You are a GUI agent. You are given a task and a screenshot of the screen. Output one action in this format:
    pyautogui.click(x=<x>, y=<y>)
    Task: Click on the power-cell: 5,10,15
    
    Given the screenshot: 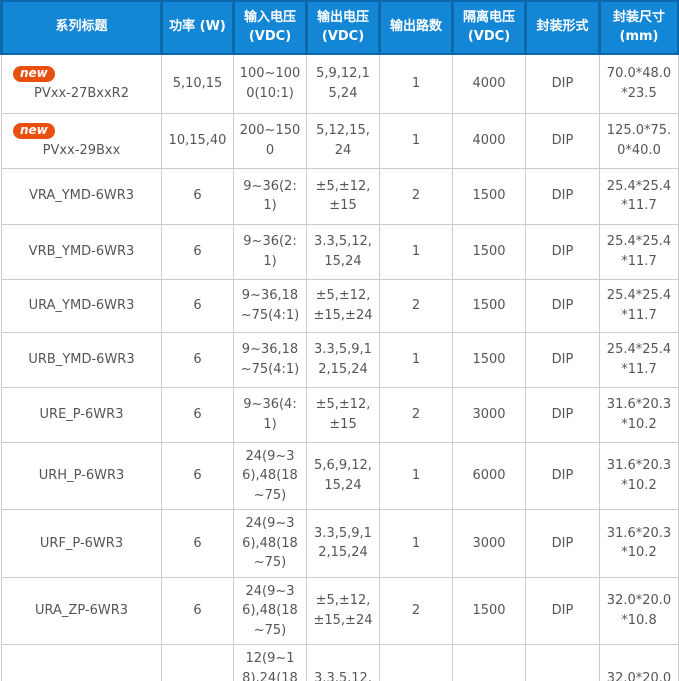 What is the action you would take?
    pyautogui.click(x=197, y=83)
    